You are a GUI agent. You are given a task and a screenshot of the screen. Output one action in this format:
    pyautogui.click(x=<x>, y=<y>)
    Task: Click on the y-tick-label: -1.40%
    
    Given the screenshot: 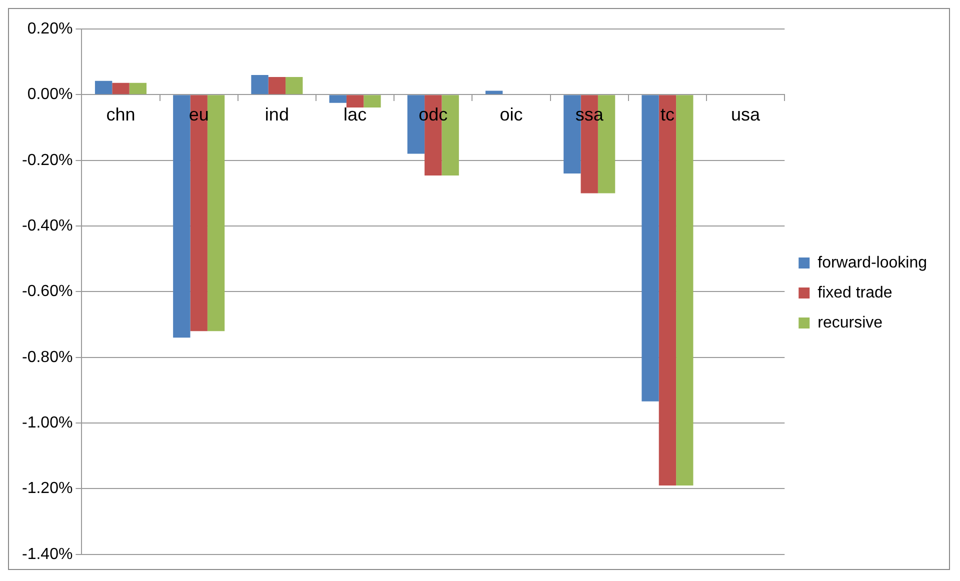 What is the action you would take?
    pyautogui.click(x=47, y=554)
    